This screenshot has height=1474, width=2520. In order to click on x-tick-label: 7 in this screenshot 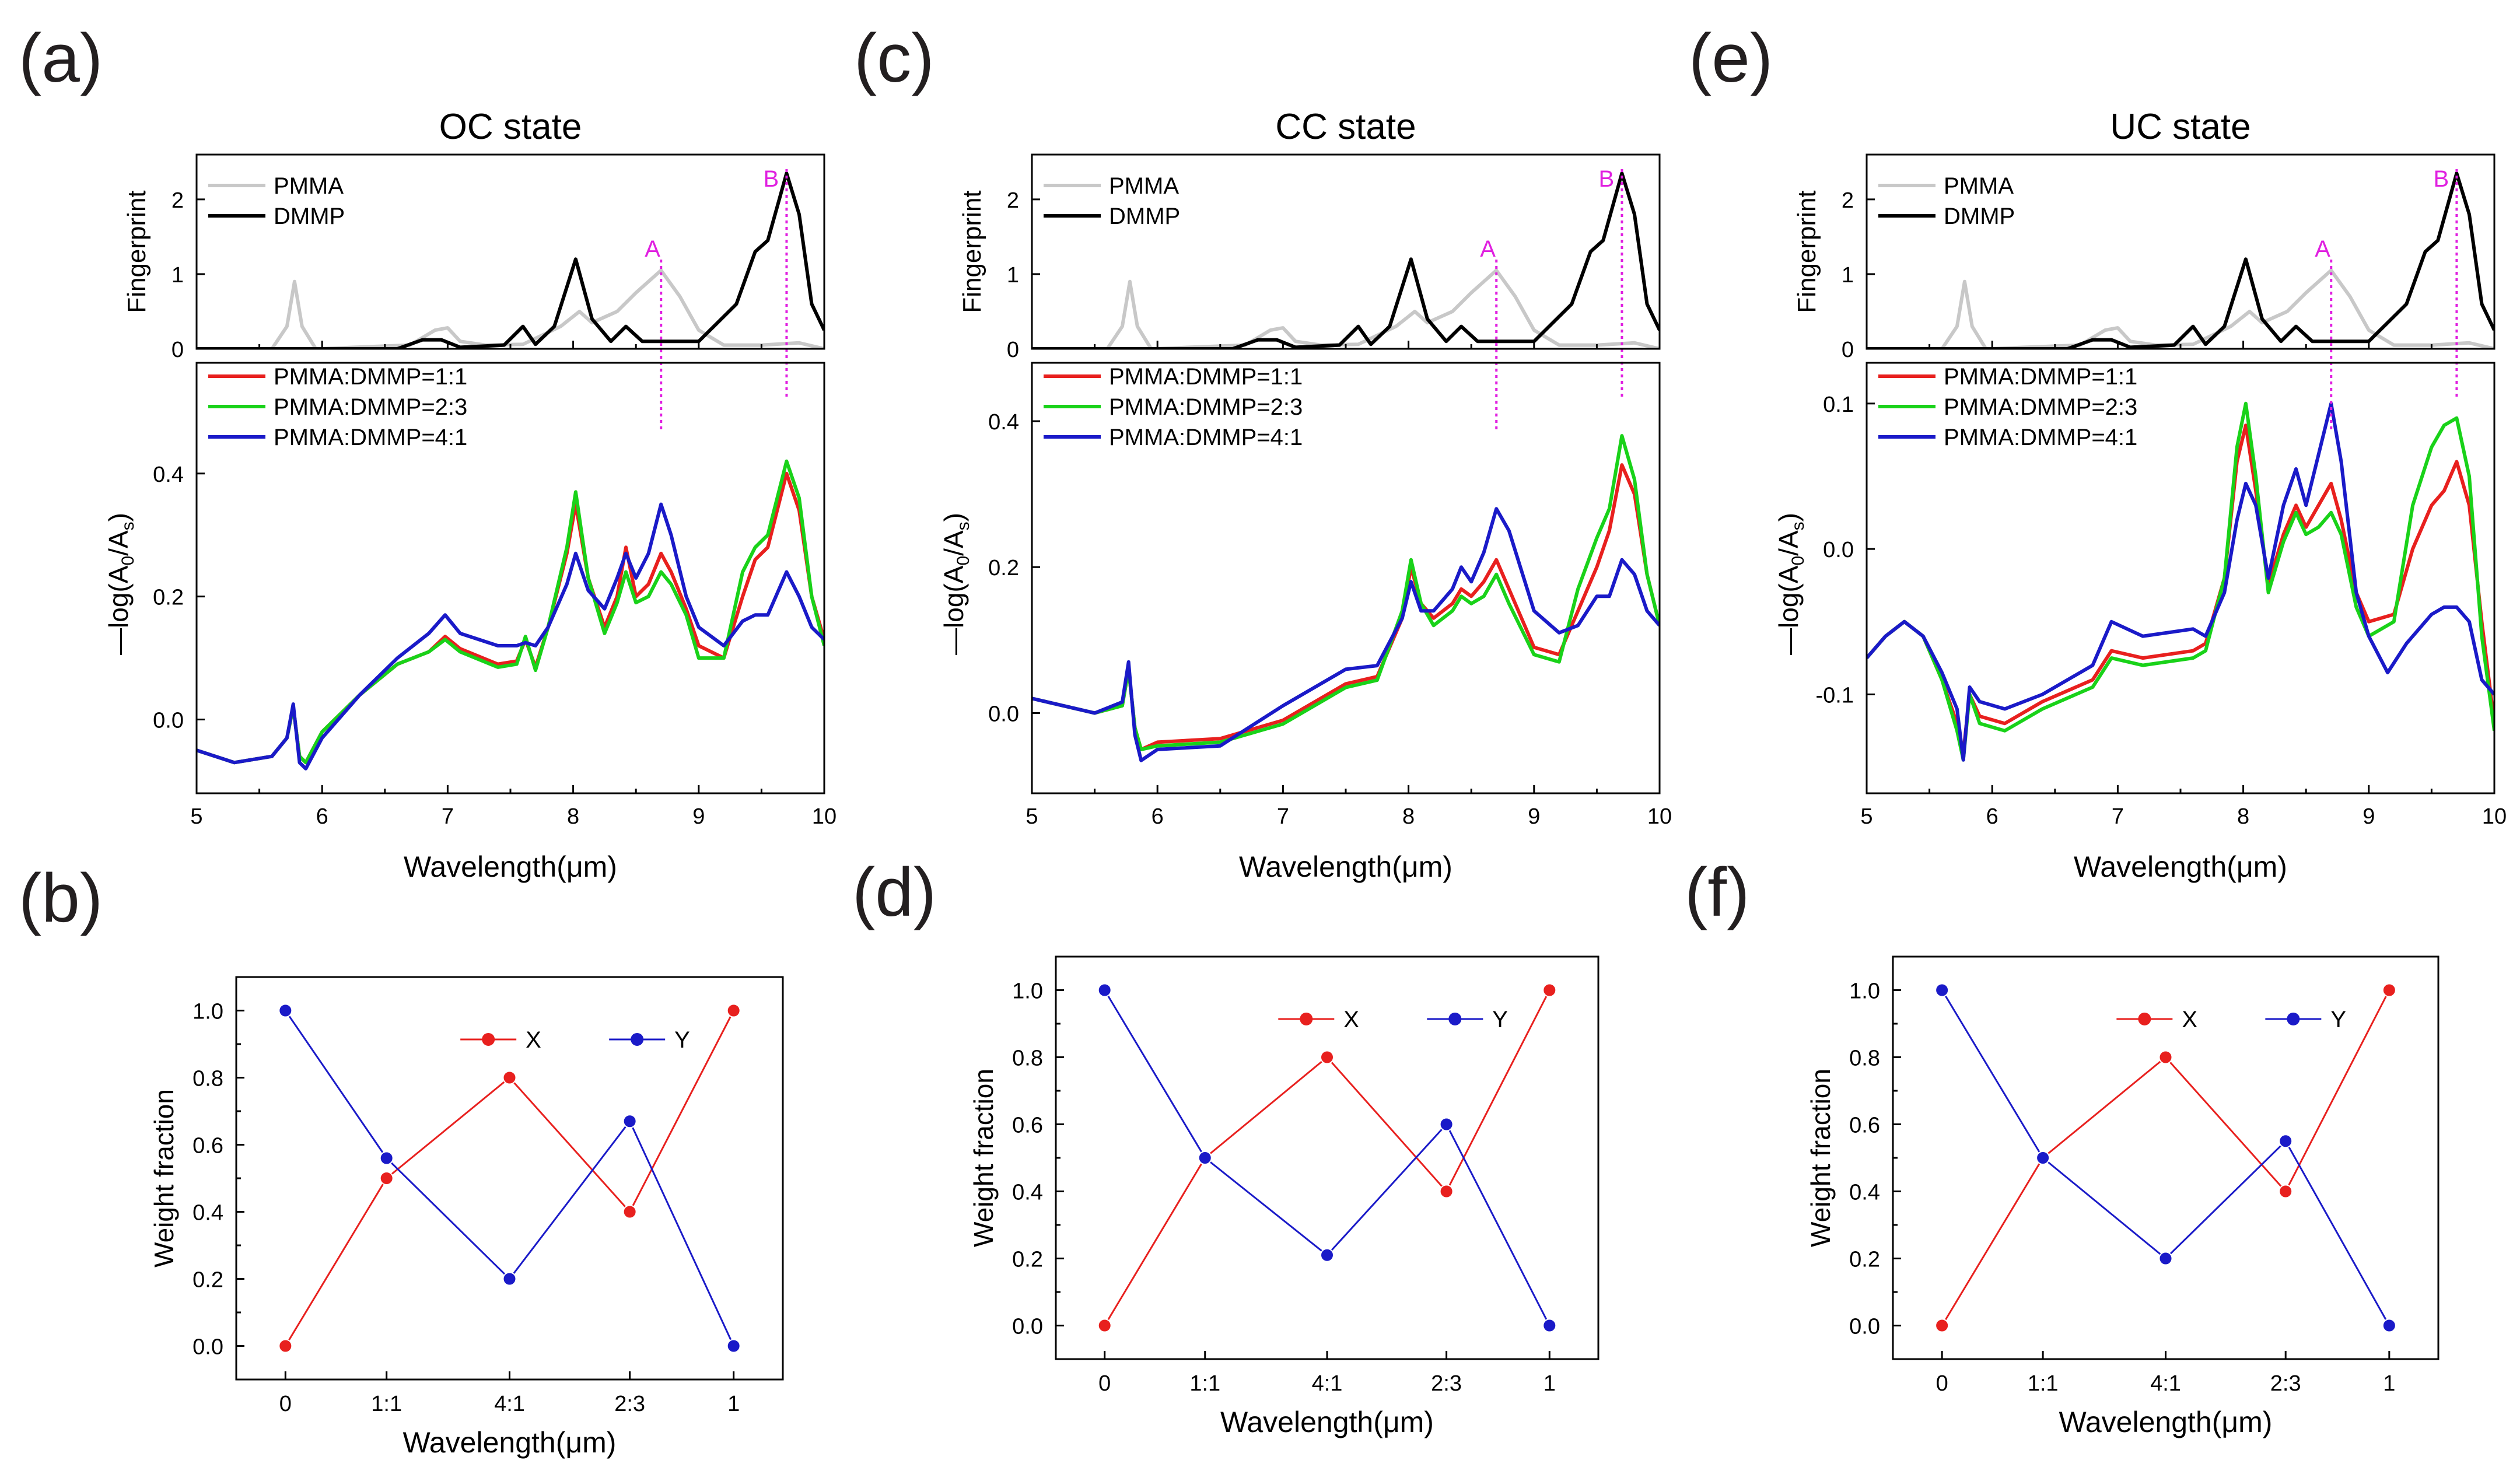, I will do `click(2118, 816)`.